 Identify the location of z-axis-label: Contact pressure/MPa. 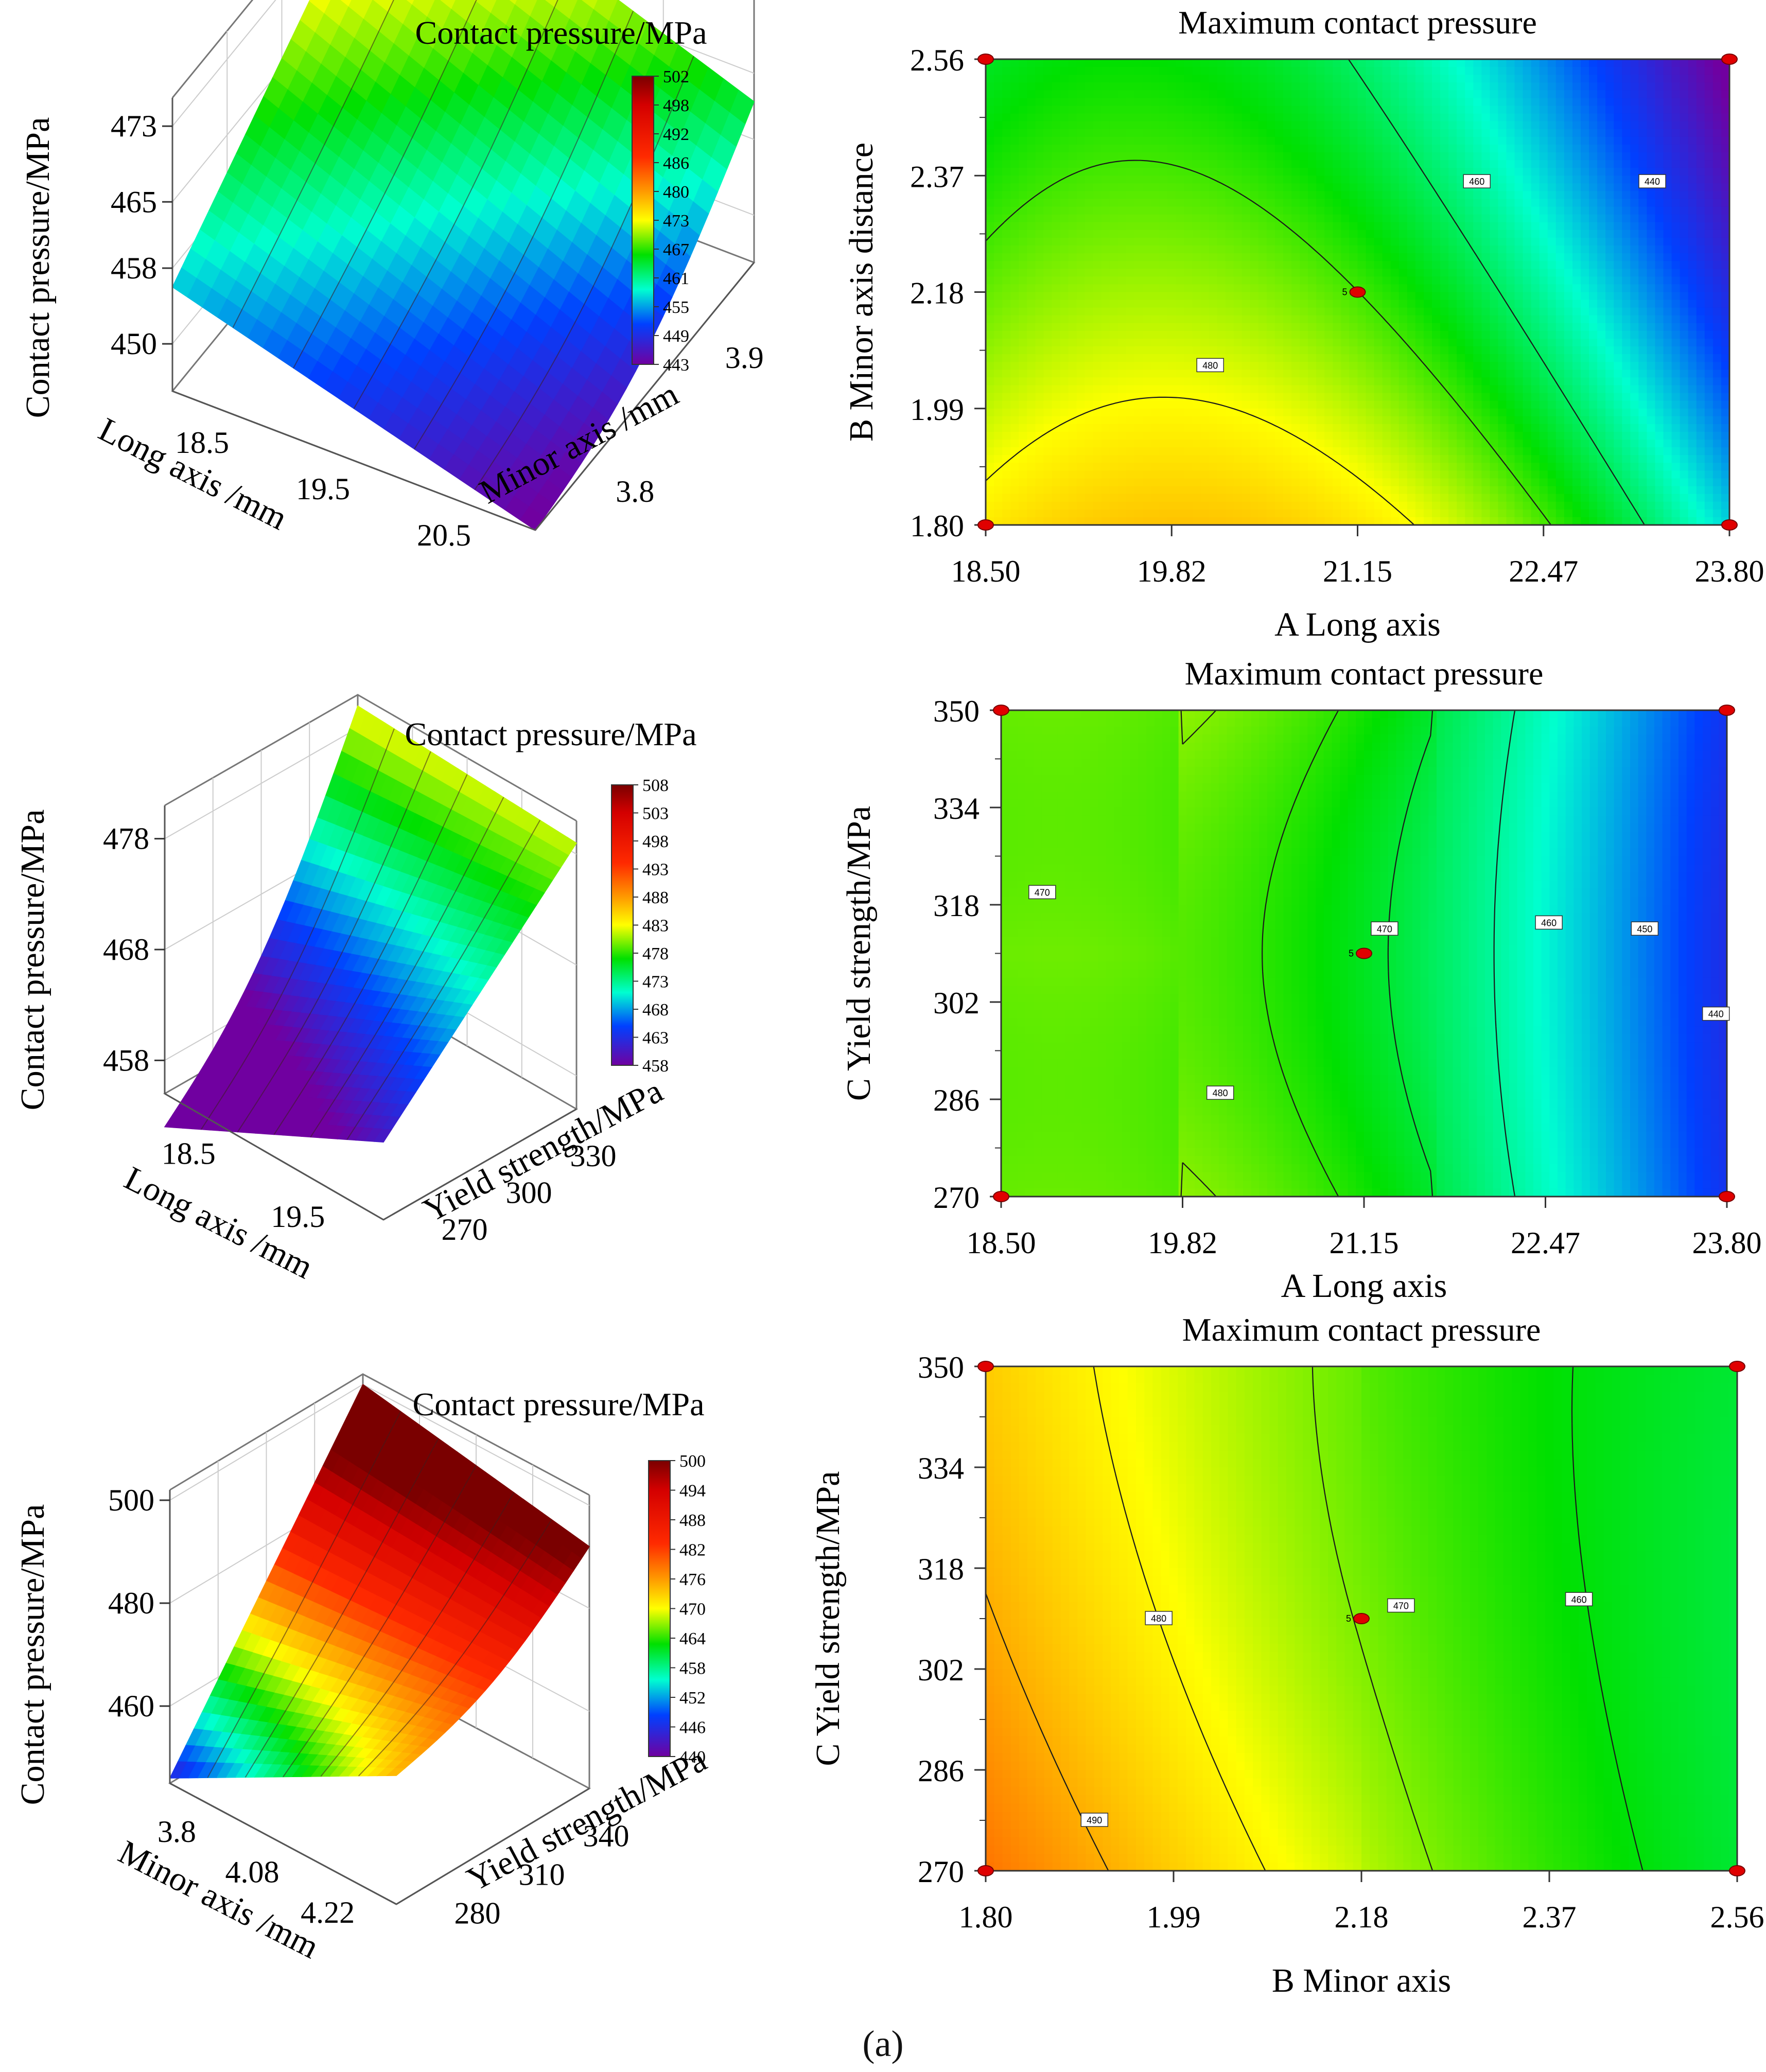
(33, 960).